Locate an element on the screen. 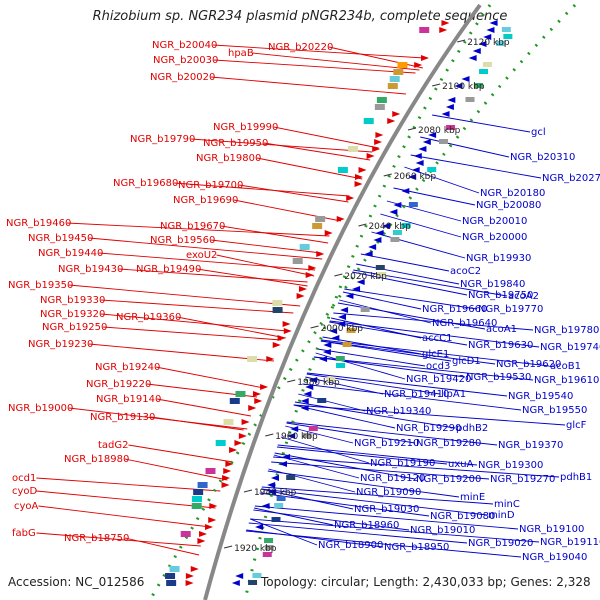 This screenshot has height=600, width=600. right-gene-label: pdhB2 is located at coordinates (472, 428).